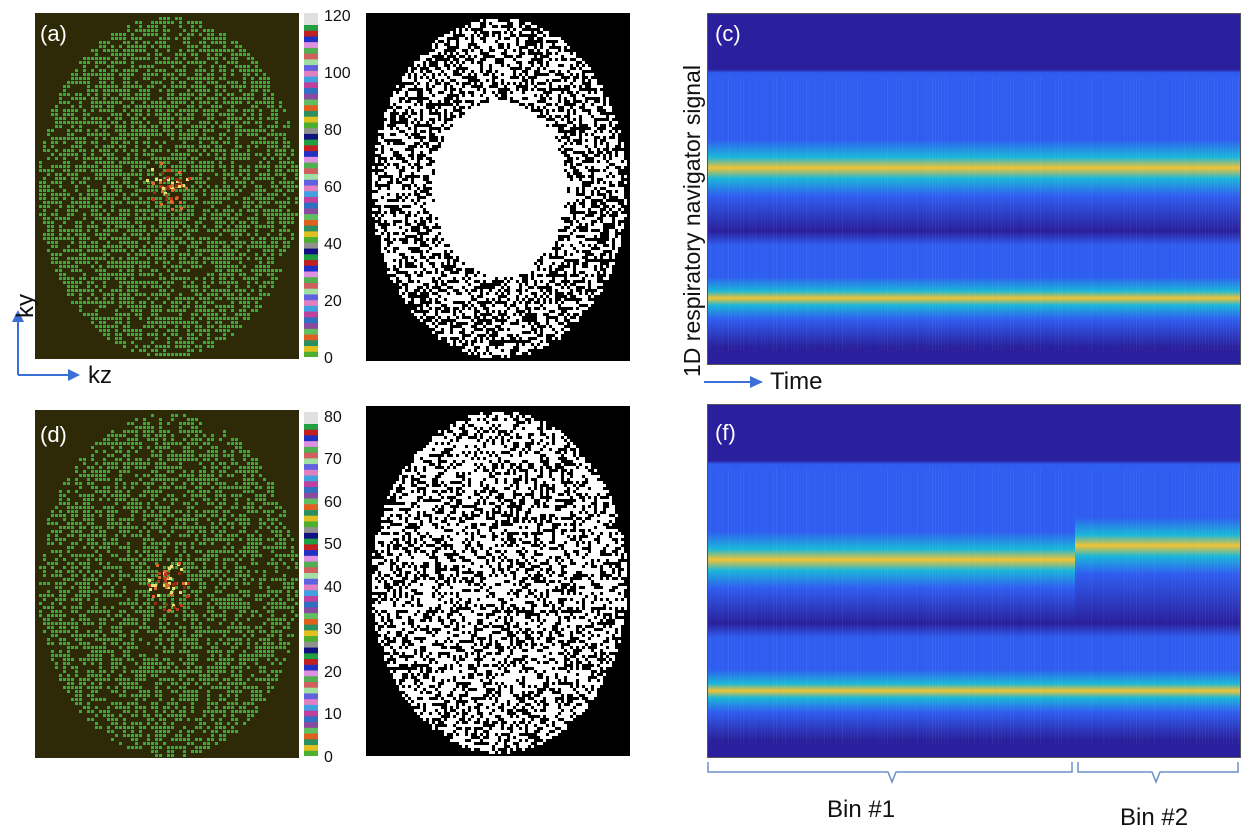 This screenshot has height=839, width=1251. What do you see at coordinates (333, 587) in the screenshot?
I see `cbar-bottom-tick-40: 40` at bounding box center [333, 587].